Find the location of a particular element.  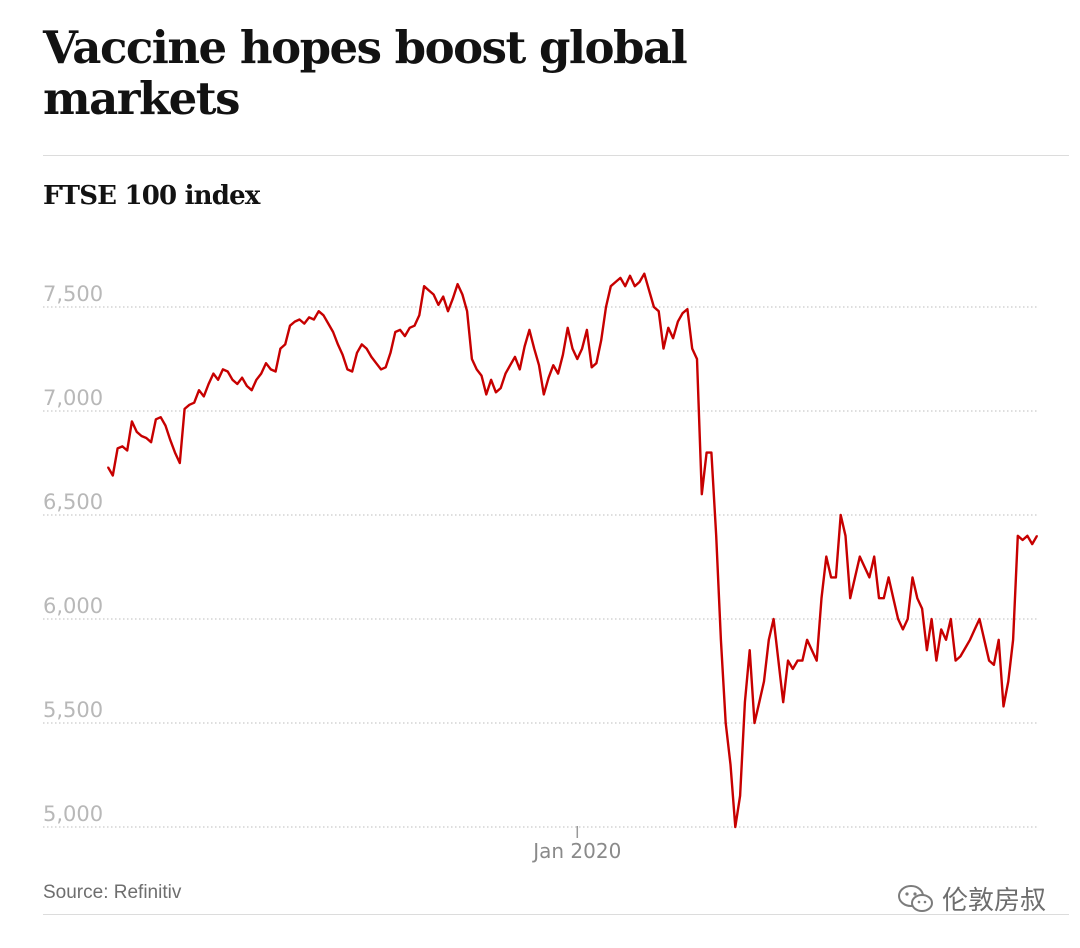

y-axis-ticks: 7,500 7,000 6,500 6,000 5,500 5,000 is located at coordinates (73, 554).